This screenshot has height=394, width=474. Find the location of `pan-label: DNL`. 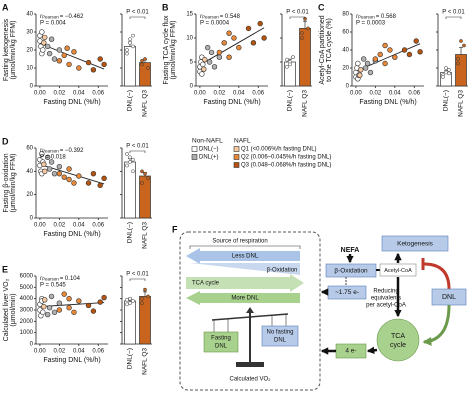

pan-label: DNL is located at coordinates (221, 347).